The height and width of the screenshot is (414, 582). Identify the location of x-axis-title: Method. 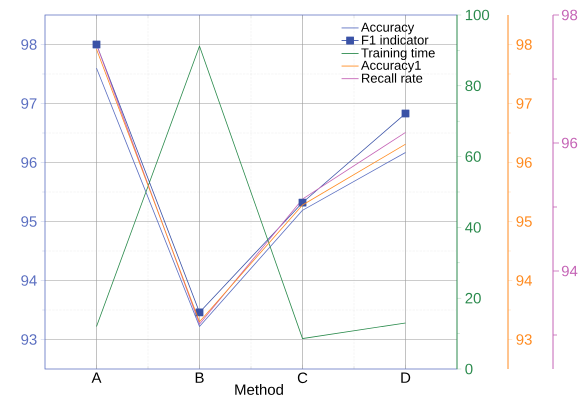
(259, 389).